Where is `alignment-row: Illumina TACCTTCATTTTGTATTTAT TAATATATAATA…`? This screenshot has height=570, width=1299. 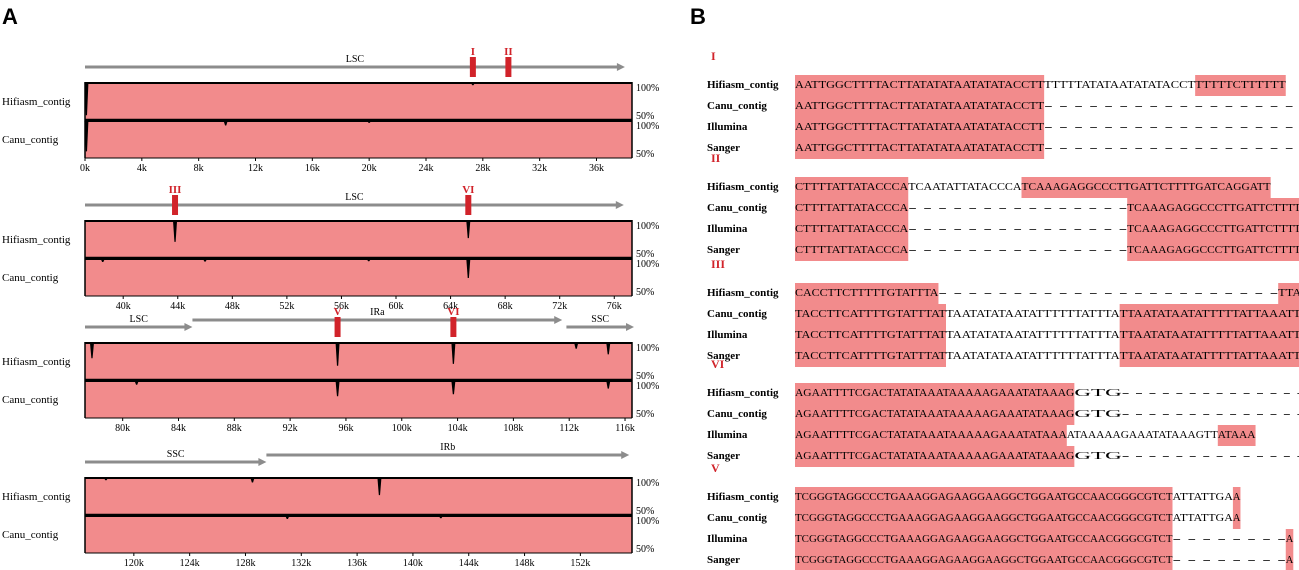
alignment-row: Illumina TACCTTCATTTTGTATTTAT TAATATATAATA… is located at coordinates (1003, 335).